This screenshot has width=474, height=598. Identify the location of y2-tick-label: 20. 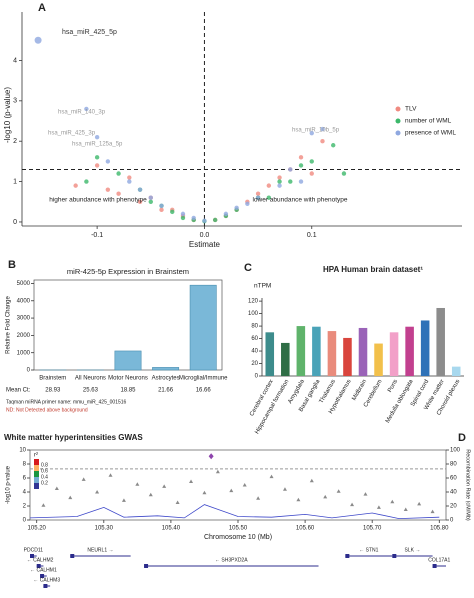
(453, 507).